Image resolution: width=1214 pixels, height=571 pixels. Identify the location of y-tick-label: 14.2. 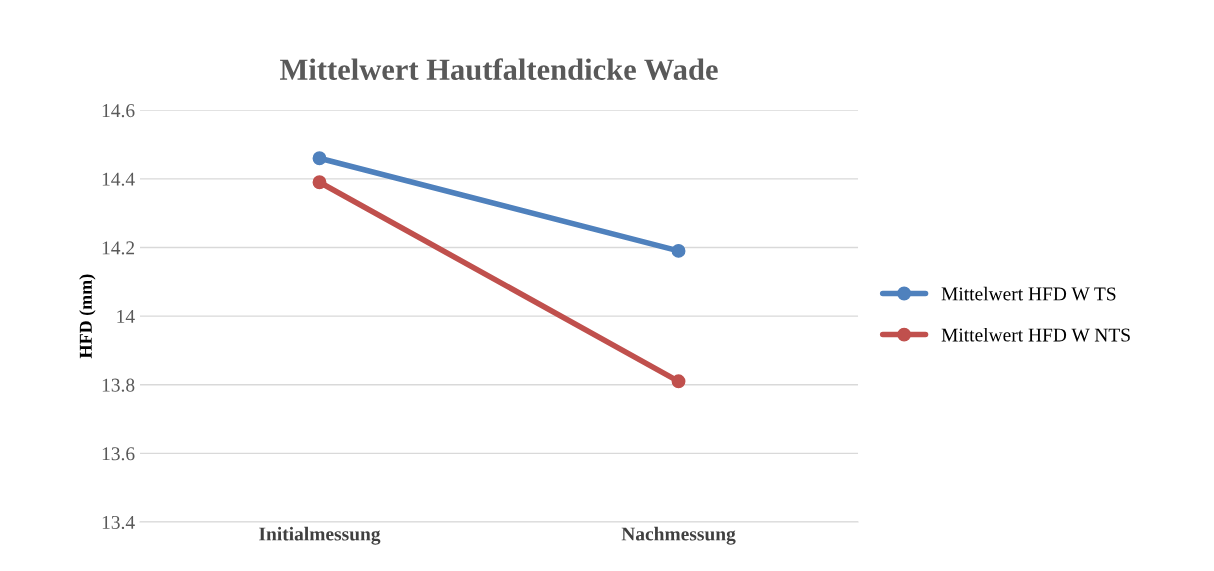
(118, 248).